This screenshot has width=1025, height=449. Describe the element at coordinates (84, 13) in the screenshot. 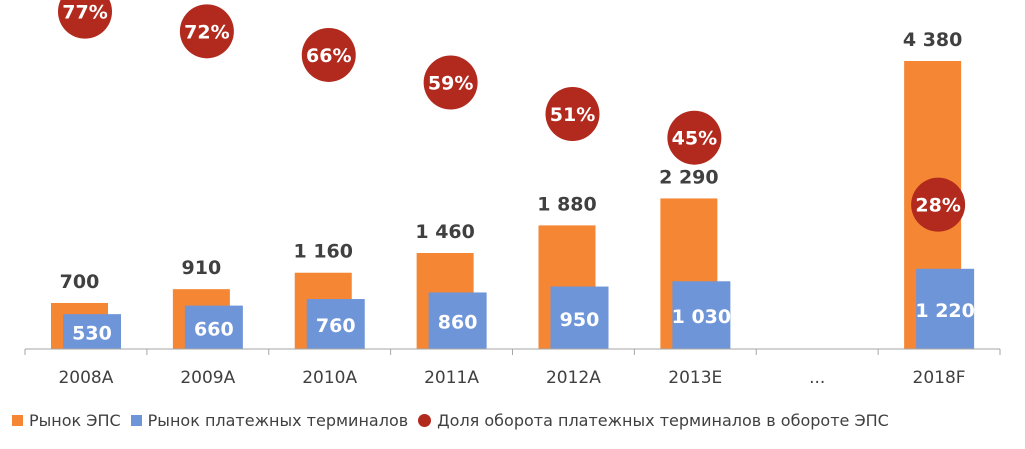

I see `share-label-0: 77%` at that location.